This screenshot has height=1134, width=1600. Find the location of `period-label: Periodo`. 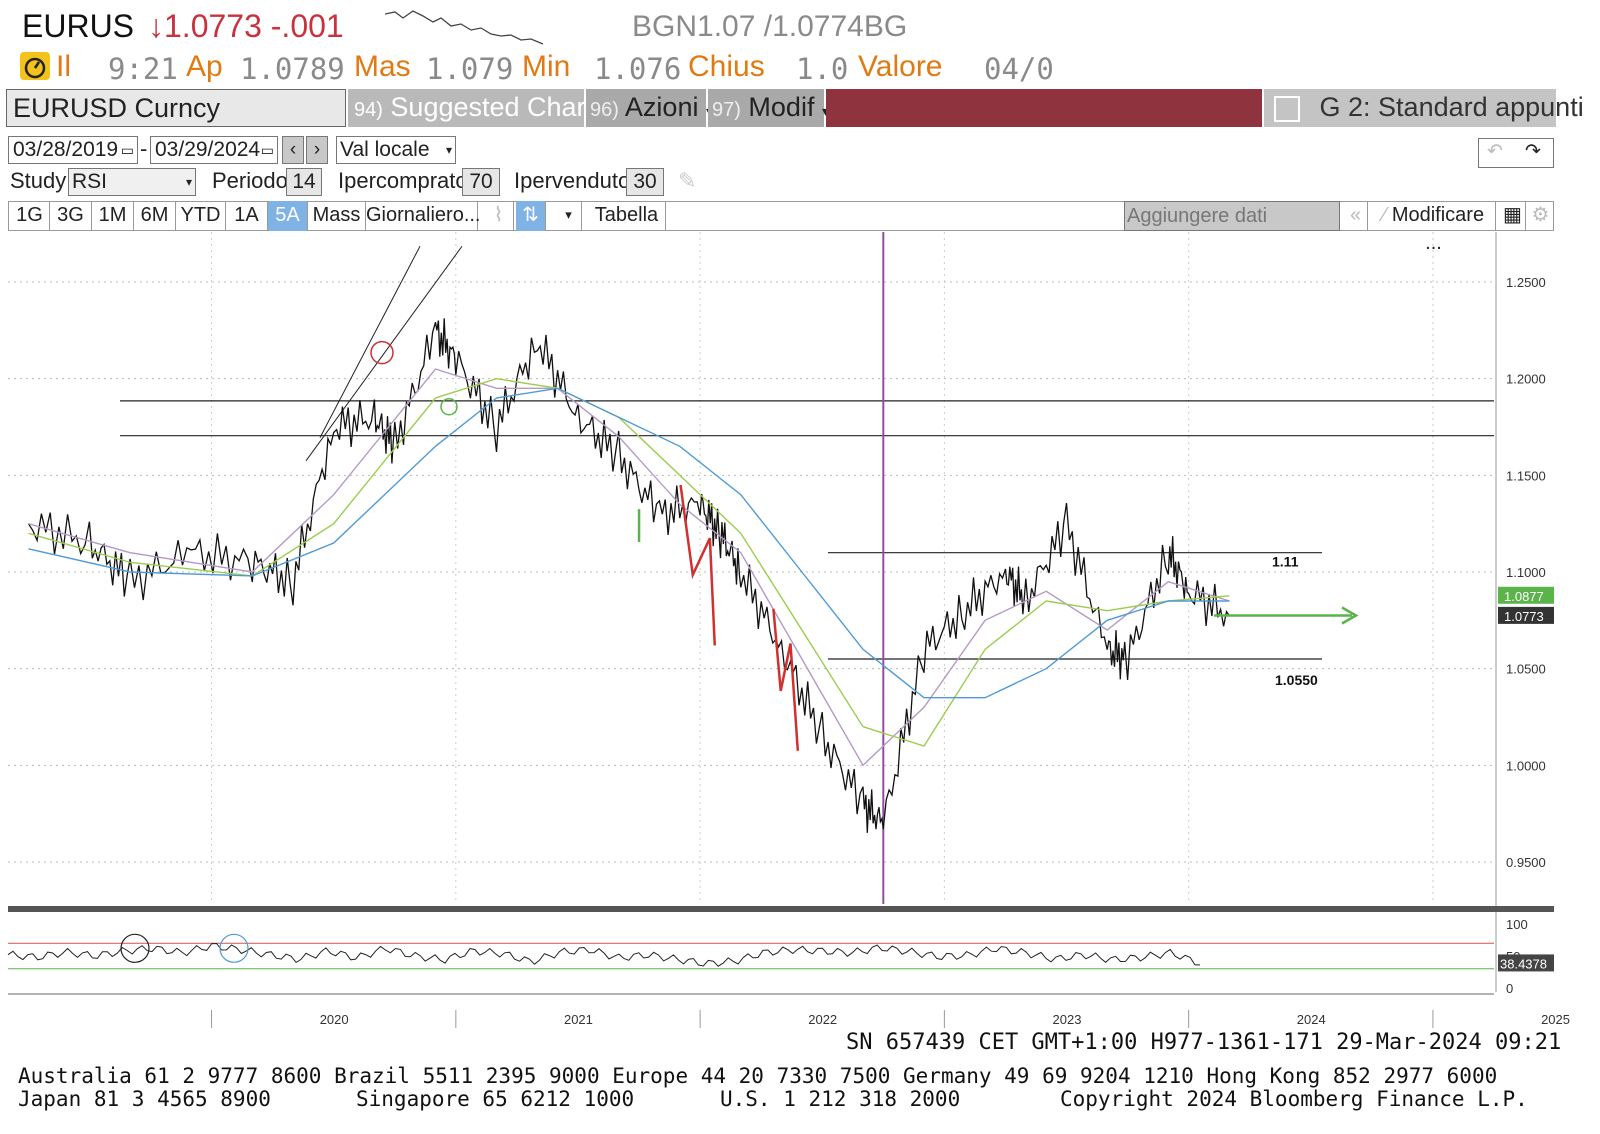

period-label: Periodo is located at coordinates (250, 180).